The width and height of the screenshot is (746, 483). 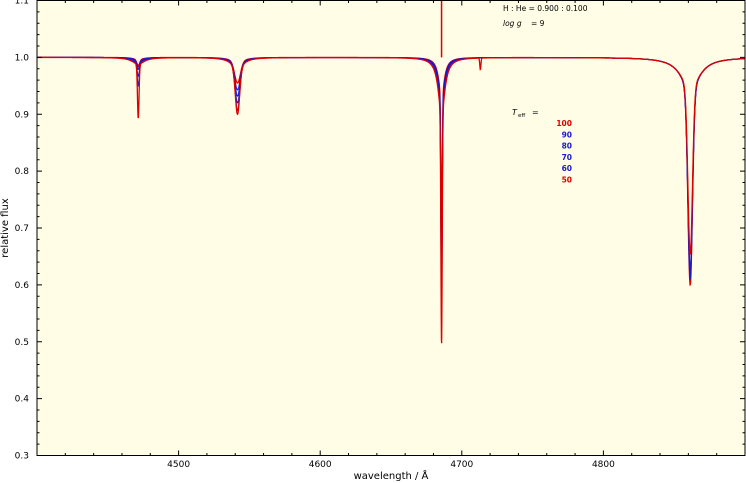 What do you see at coordinates (564, 152) in the screenshot?
I see `legend-items: 100 90 80 70 60 50` at bounding box center [564, 152].